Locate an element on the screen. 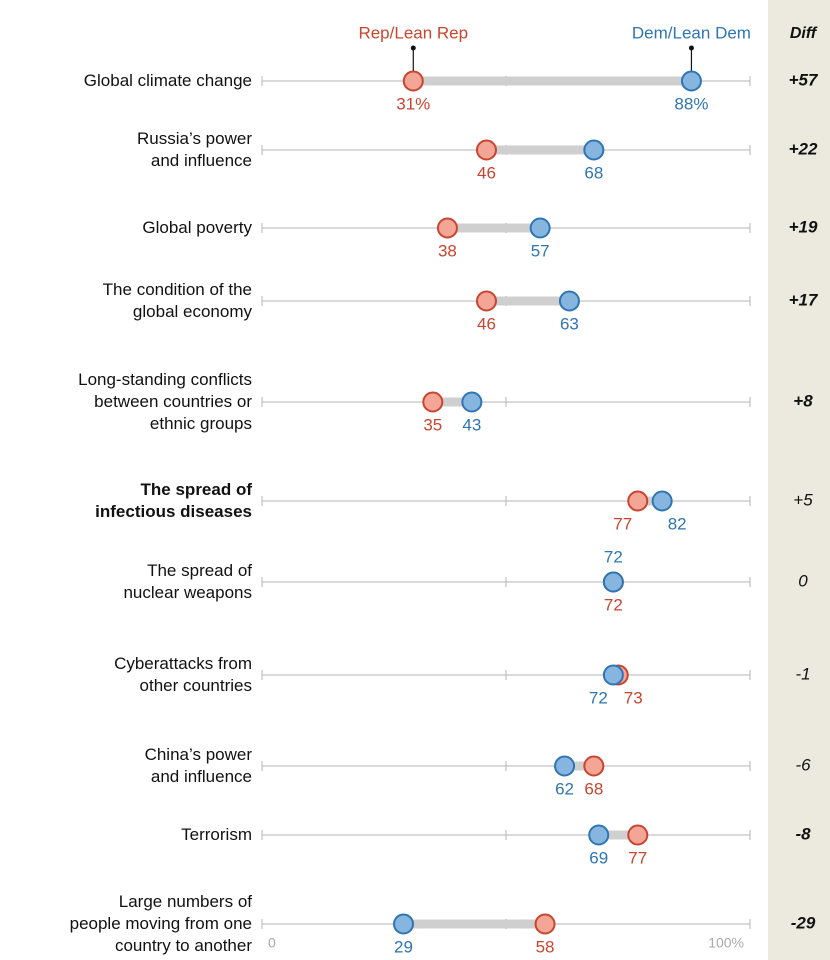  diff-label: -29 is located at coordinates (803, 922).